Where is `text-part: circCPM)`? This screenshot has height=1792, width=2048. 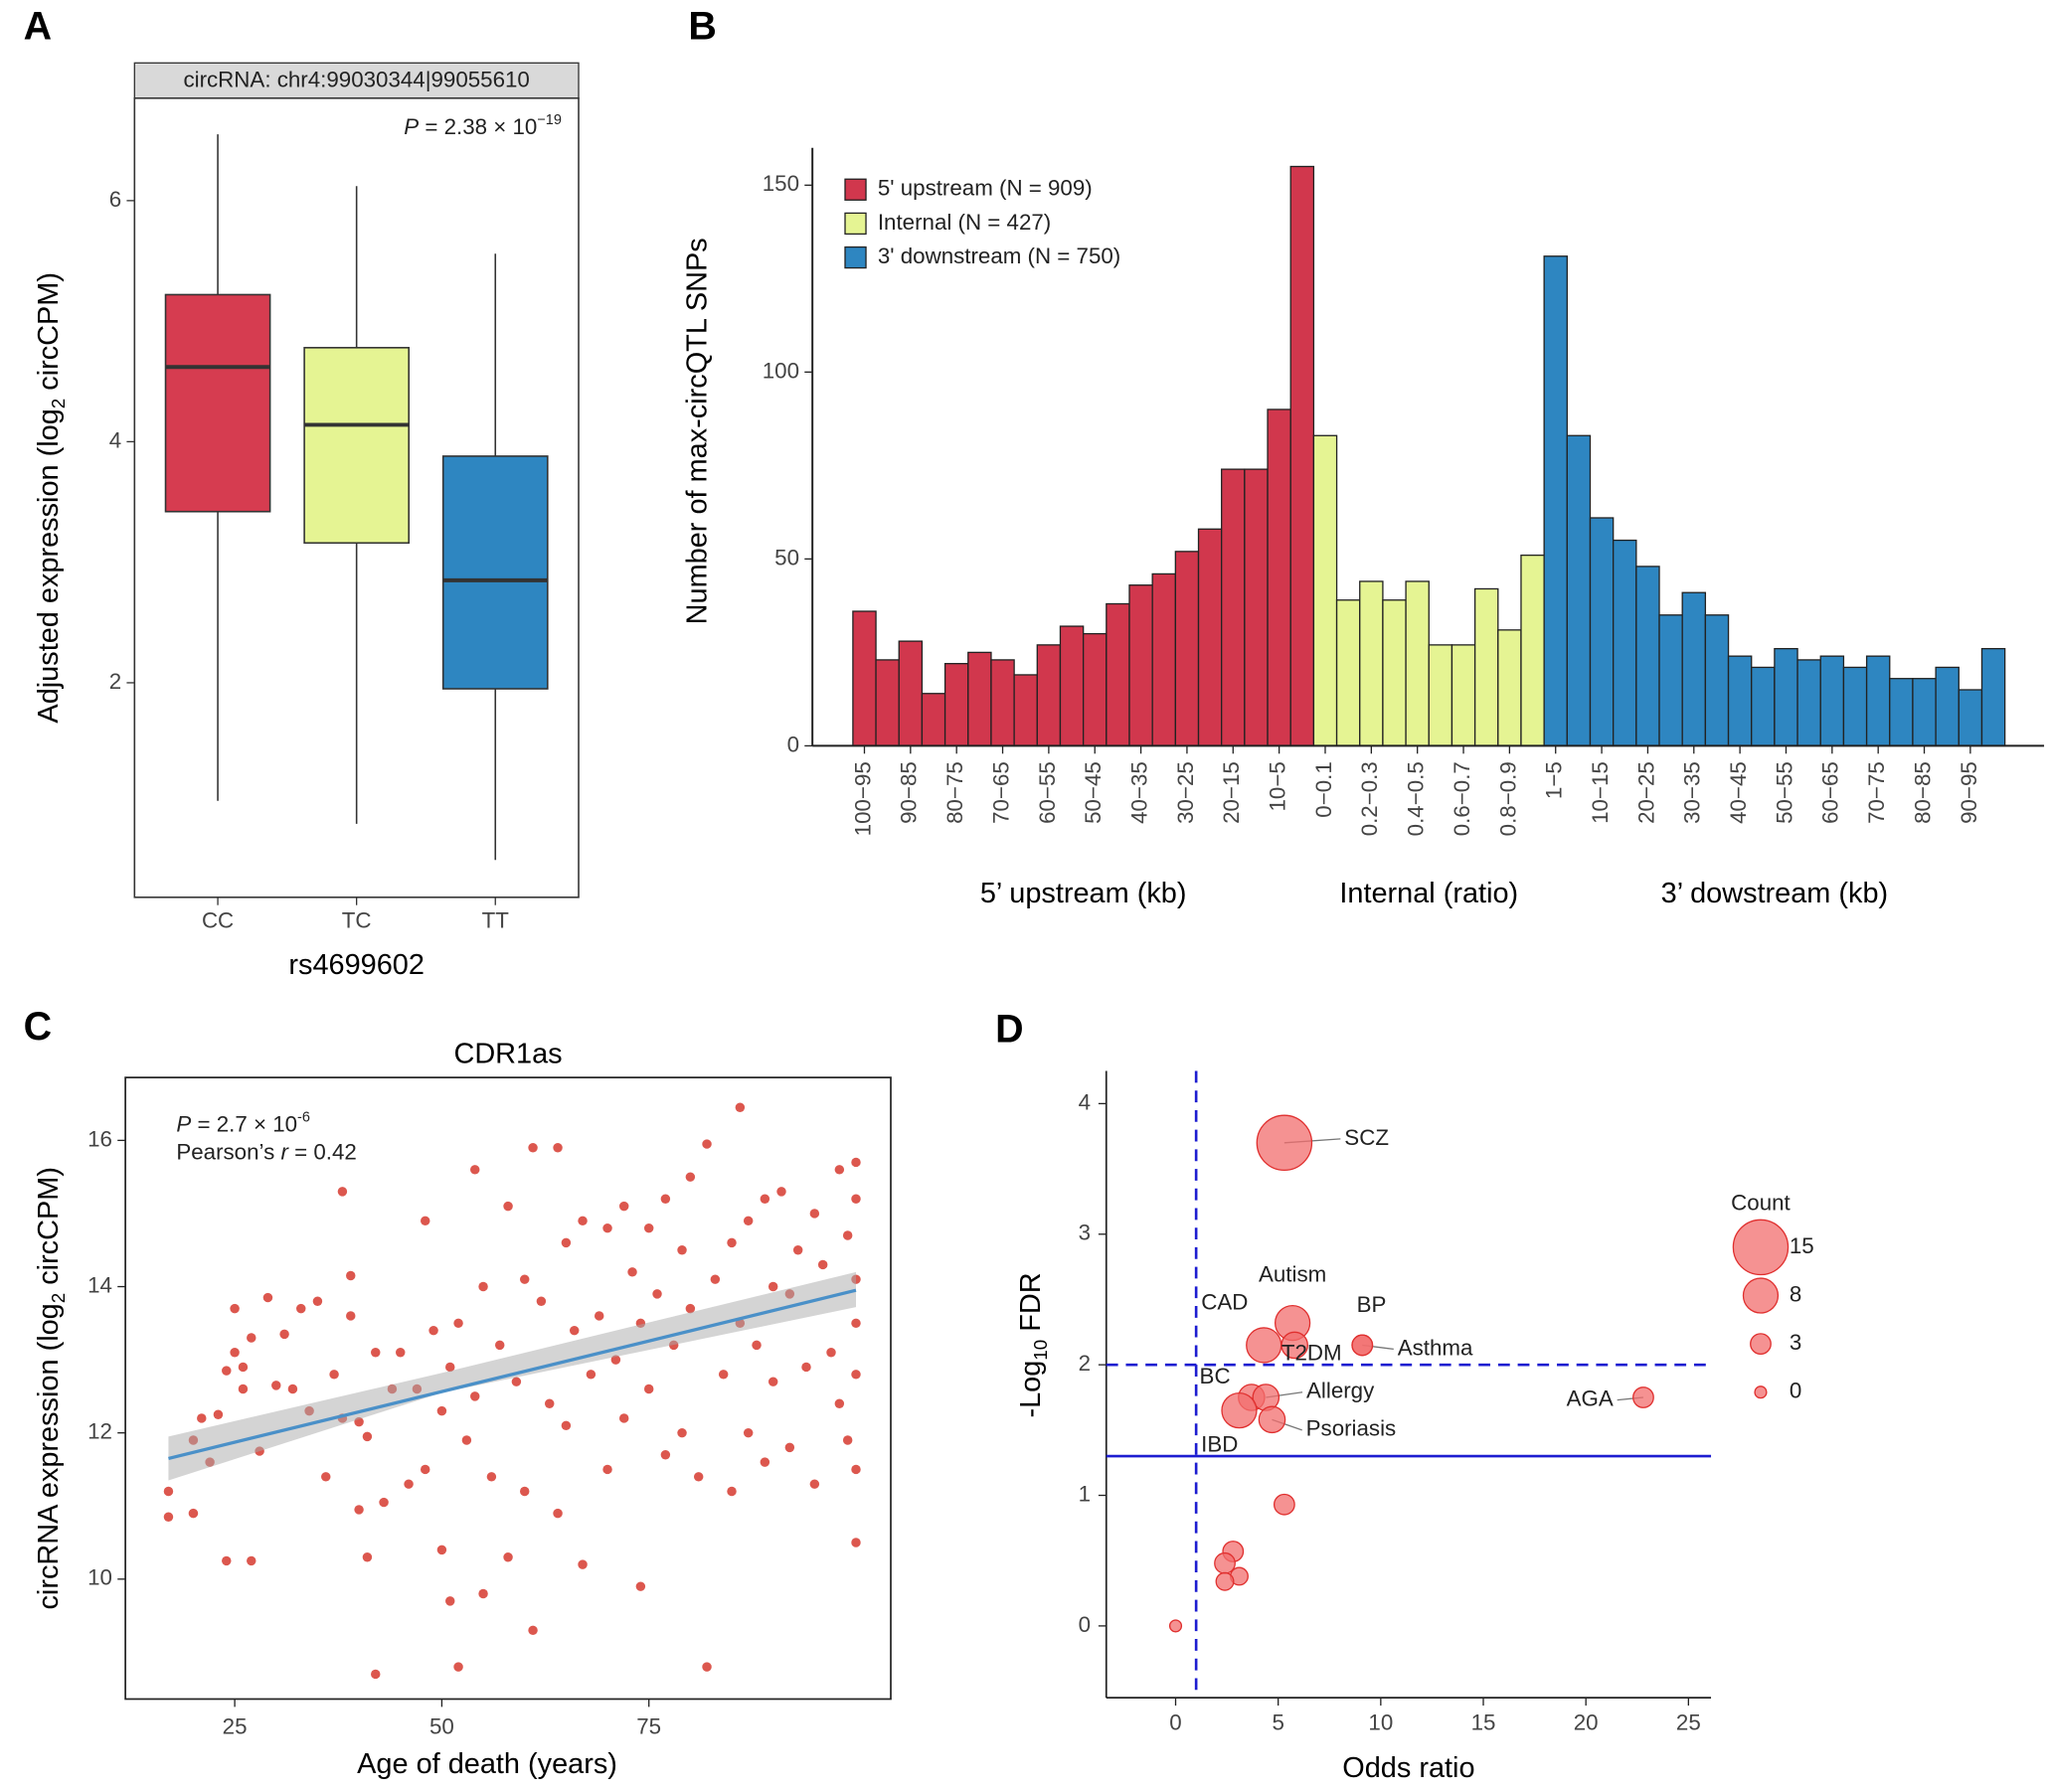
text-part: circCPM) is located at coordinates (49, 1230).